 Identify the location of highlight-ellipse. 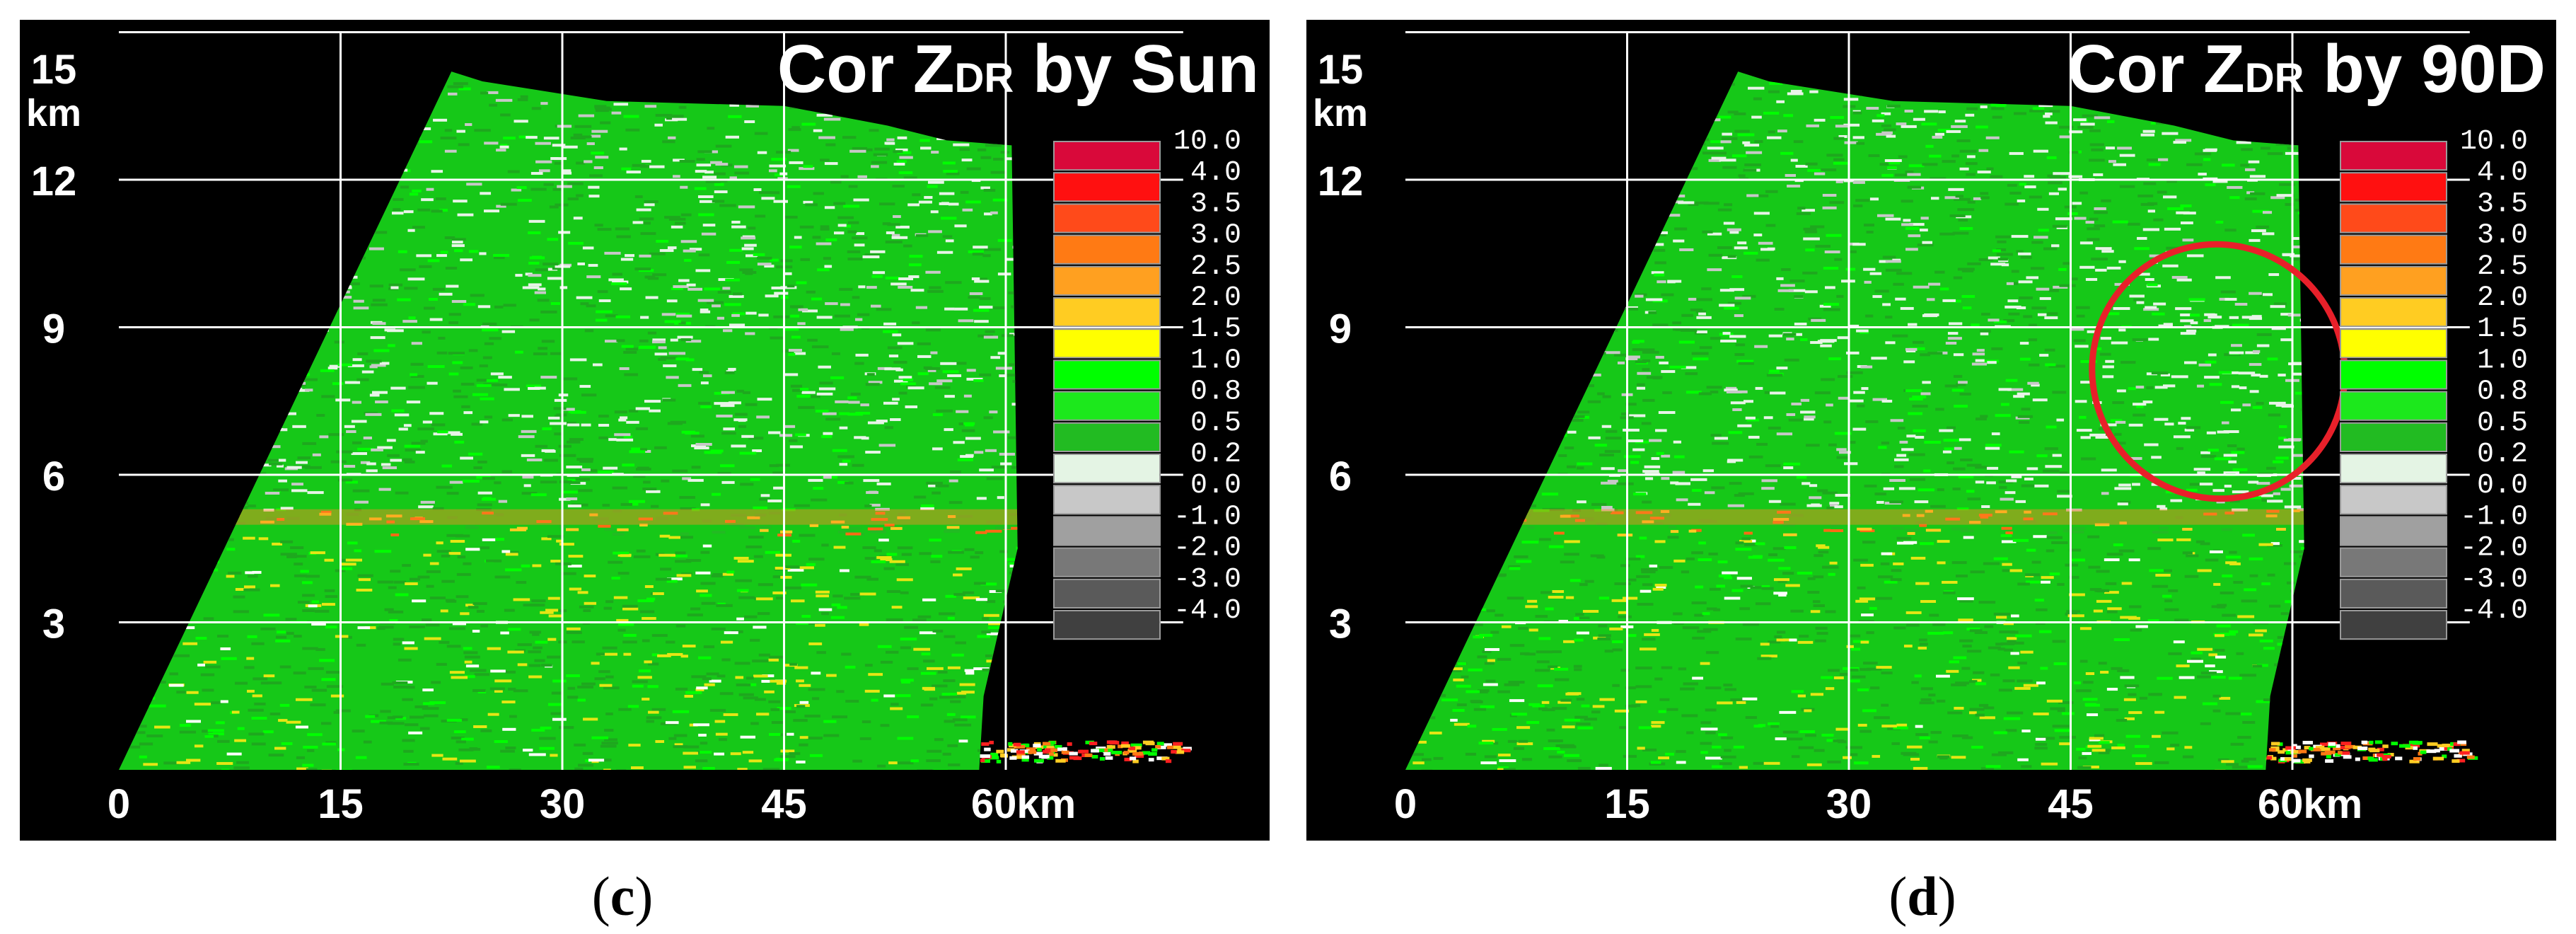
(2218, 371).